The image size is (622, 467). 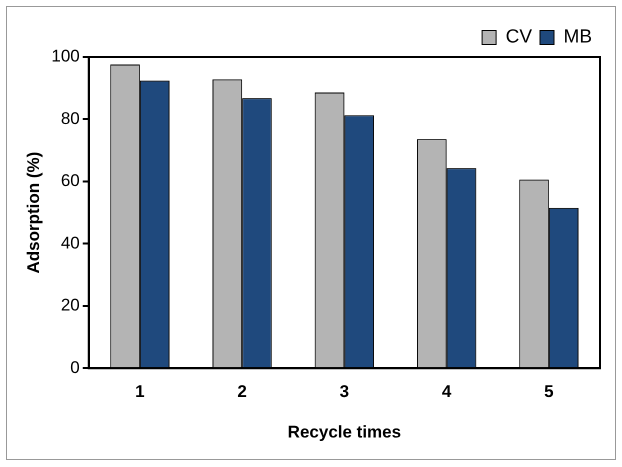 I want to click on x-axis-title: Recycle times, so click(x=345, y=432).